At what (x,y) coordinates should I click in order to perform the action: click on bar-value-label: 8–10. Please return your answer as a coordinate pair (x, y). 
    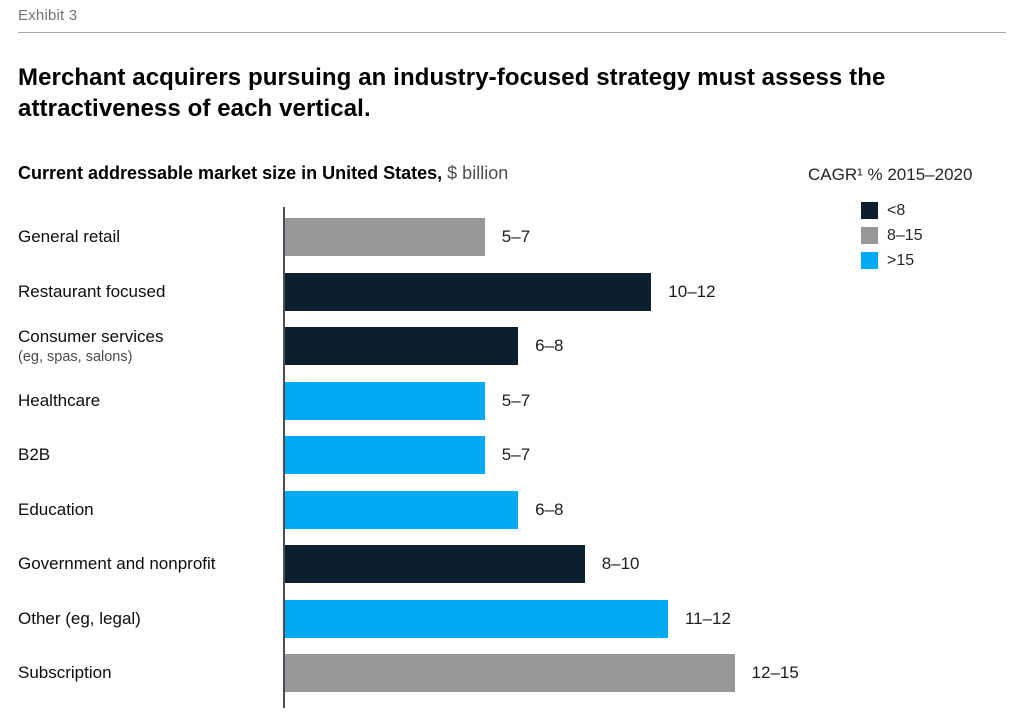
    Looking at the image, I should click on (620, 563).